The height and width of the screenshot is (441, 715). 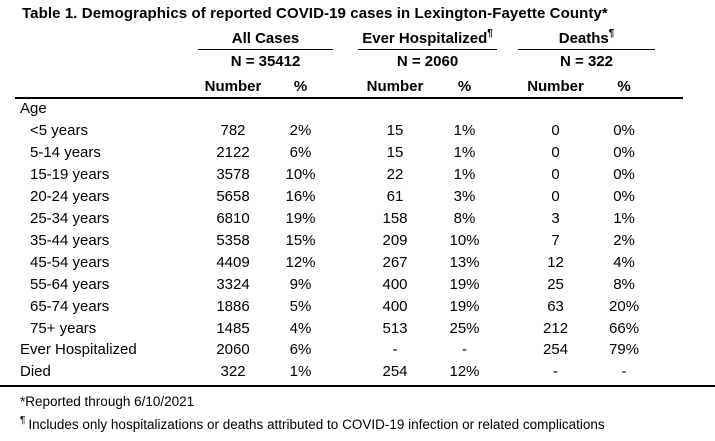 I want to click on cell-value: 4409, so click(x=233, y=262).